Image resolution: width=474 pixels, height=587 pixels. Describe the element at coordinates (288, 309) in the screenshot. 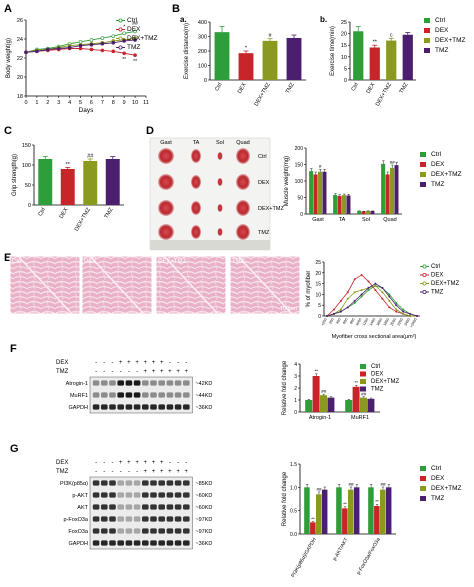

I see `scale-bar-label: 100μm` at that location.